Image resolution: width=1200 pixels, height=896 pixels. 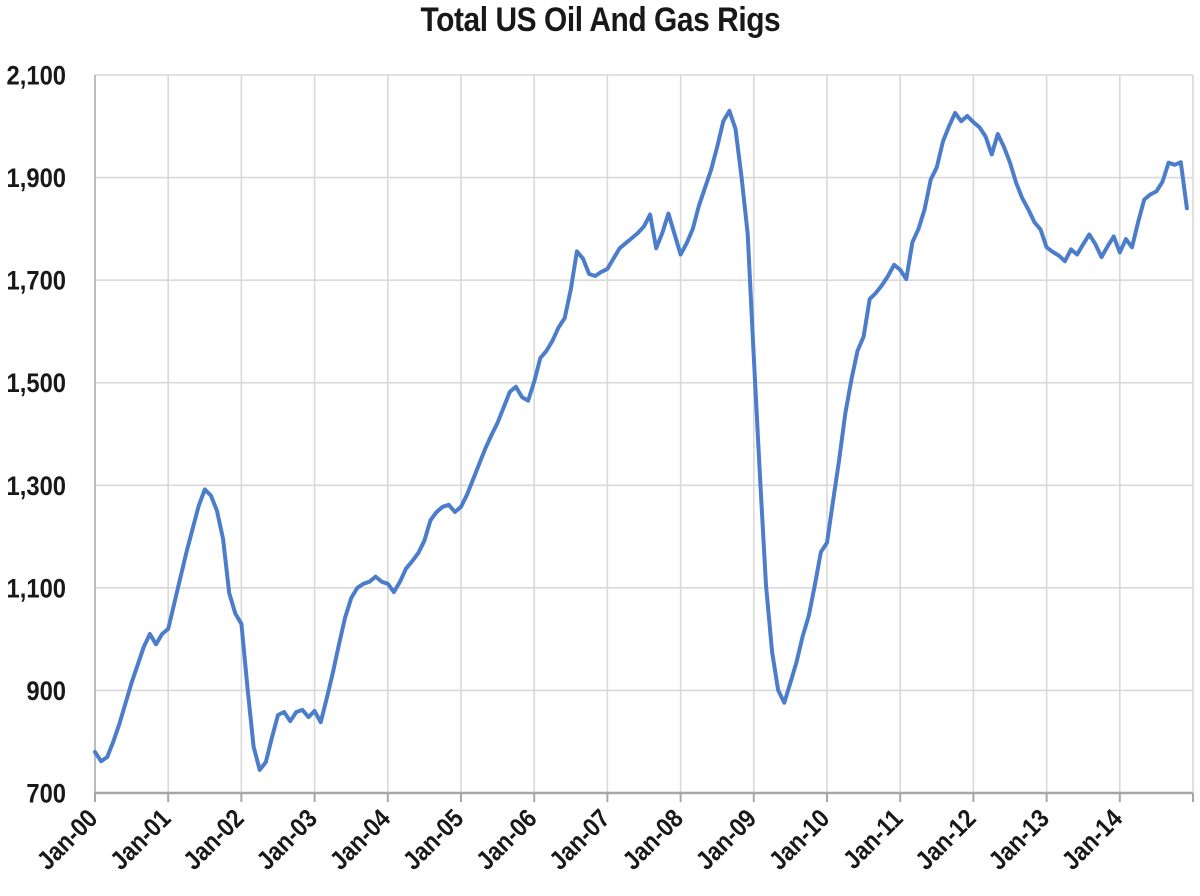 What do you see at coordinates (140, 839) in the screenshot?
I see `x-tick-label: Jan-01` at bounding box center [140, 839].